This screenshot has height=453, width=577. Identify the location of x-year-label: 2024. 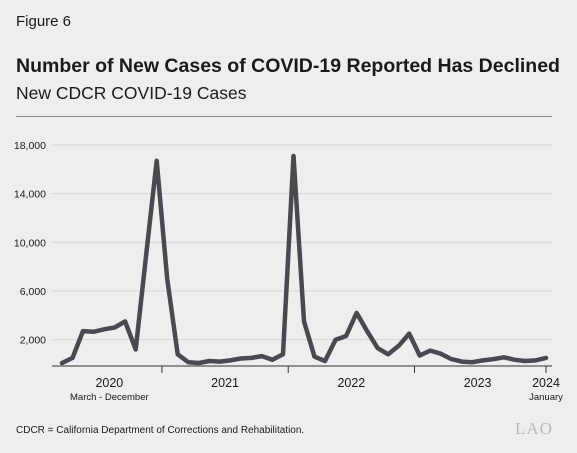
(546, 383).